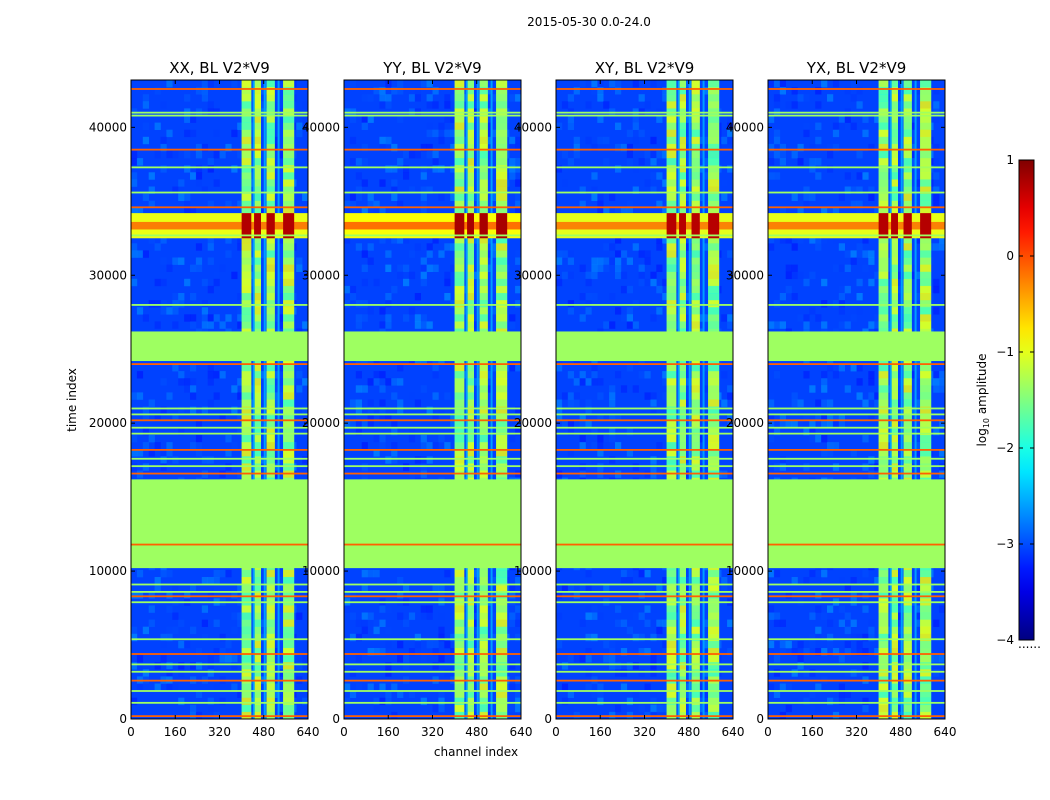  I want to click on x-tick-label: 160, so click(388, 732).